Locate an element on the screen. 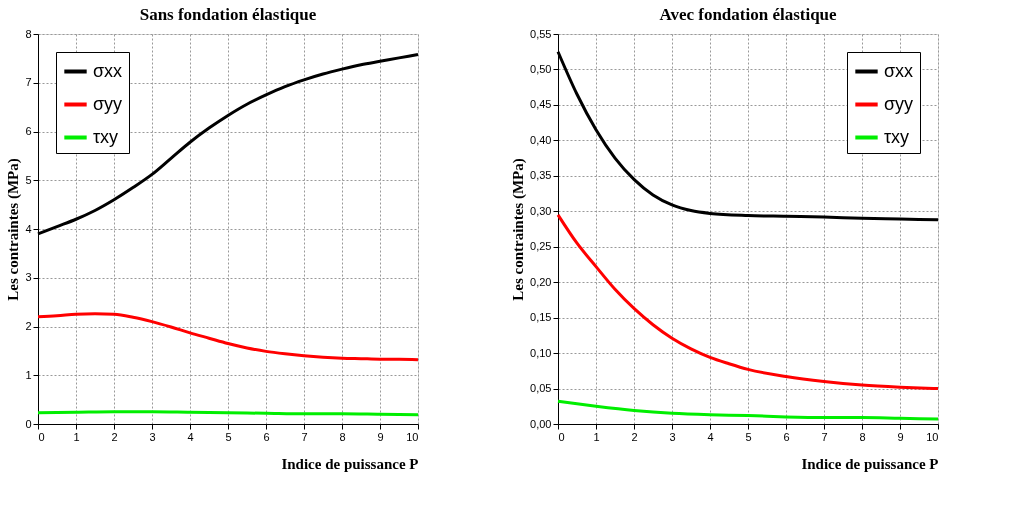 This screenshot has height=511, width=1029. y-tick-label: 7 is located at coordinates (28, 82).